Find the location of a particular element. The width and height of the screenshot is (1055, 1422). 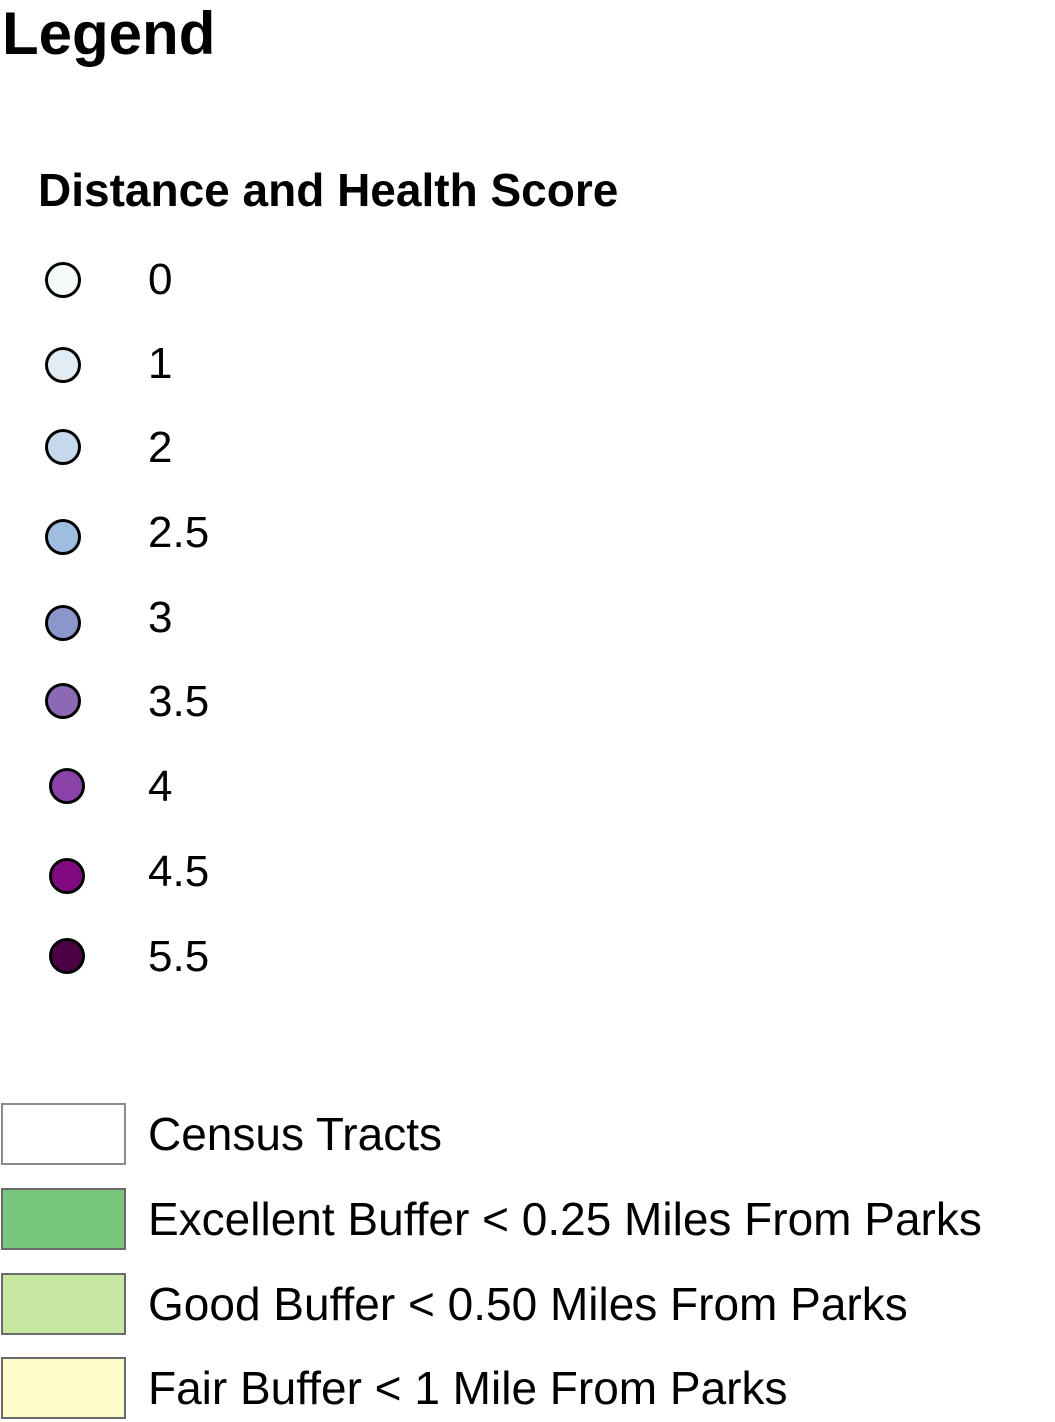

score-item: 3 is located at coordinates (200, 620).